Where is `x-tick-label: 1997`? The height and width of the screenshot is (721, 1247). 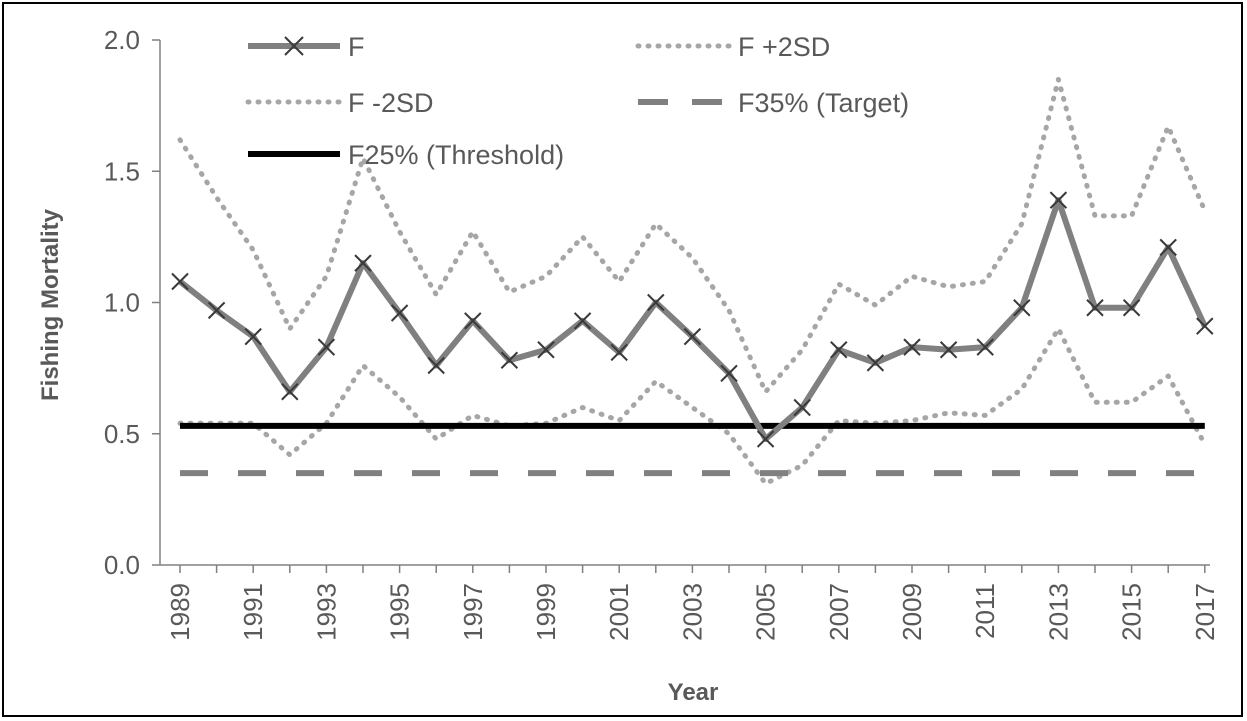
x-tick-label: 1997 is located at coordinates (473, 612).